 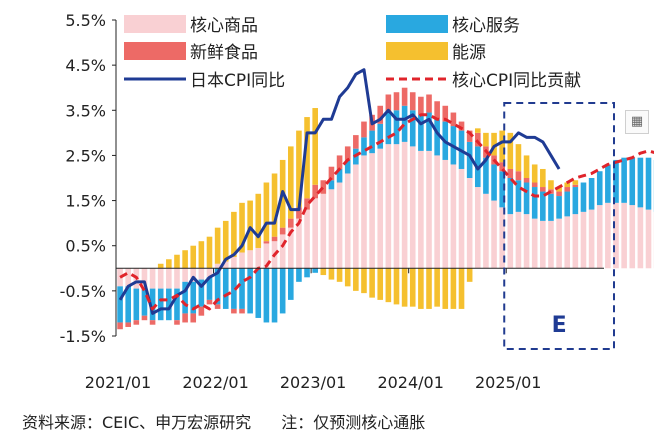 I want to click on legend-label: 能源, so click(x=469, y=53).